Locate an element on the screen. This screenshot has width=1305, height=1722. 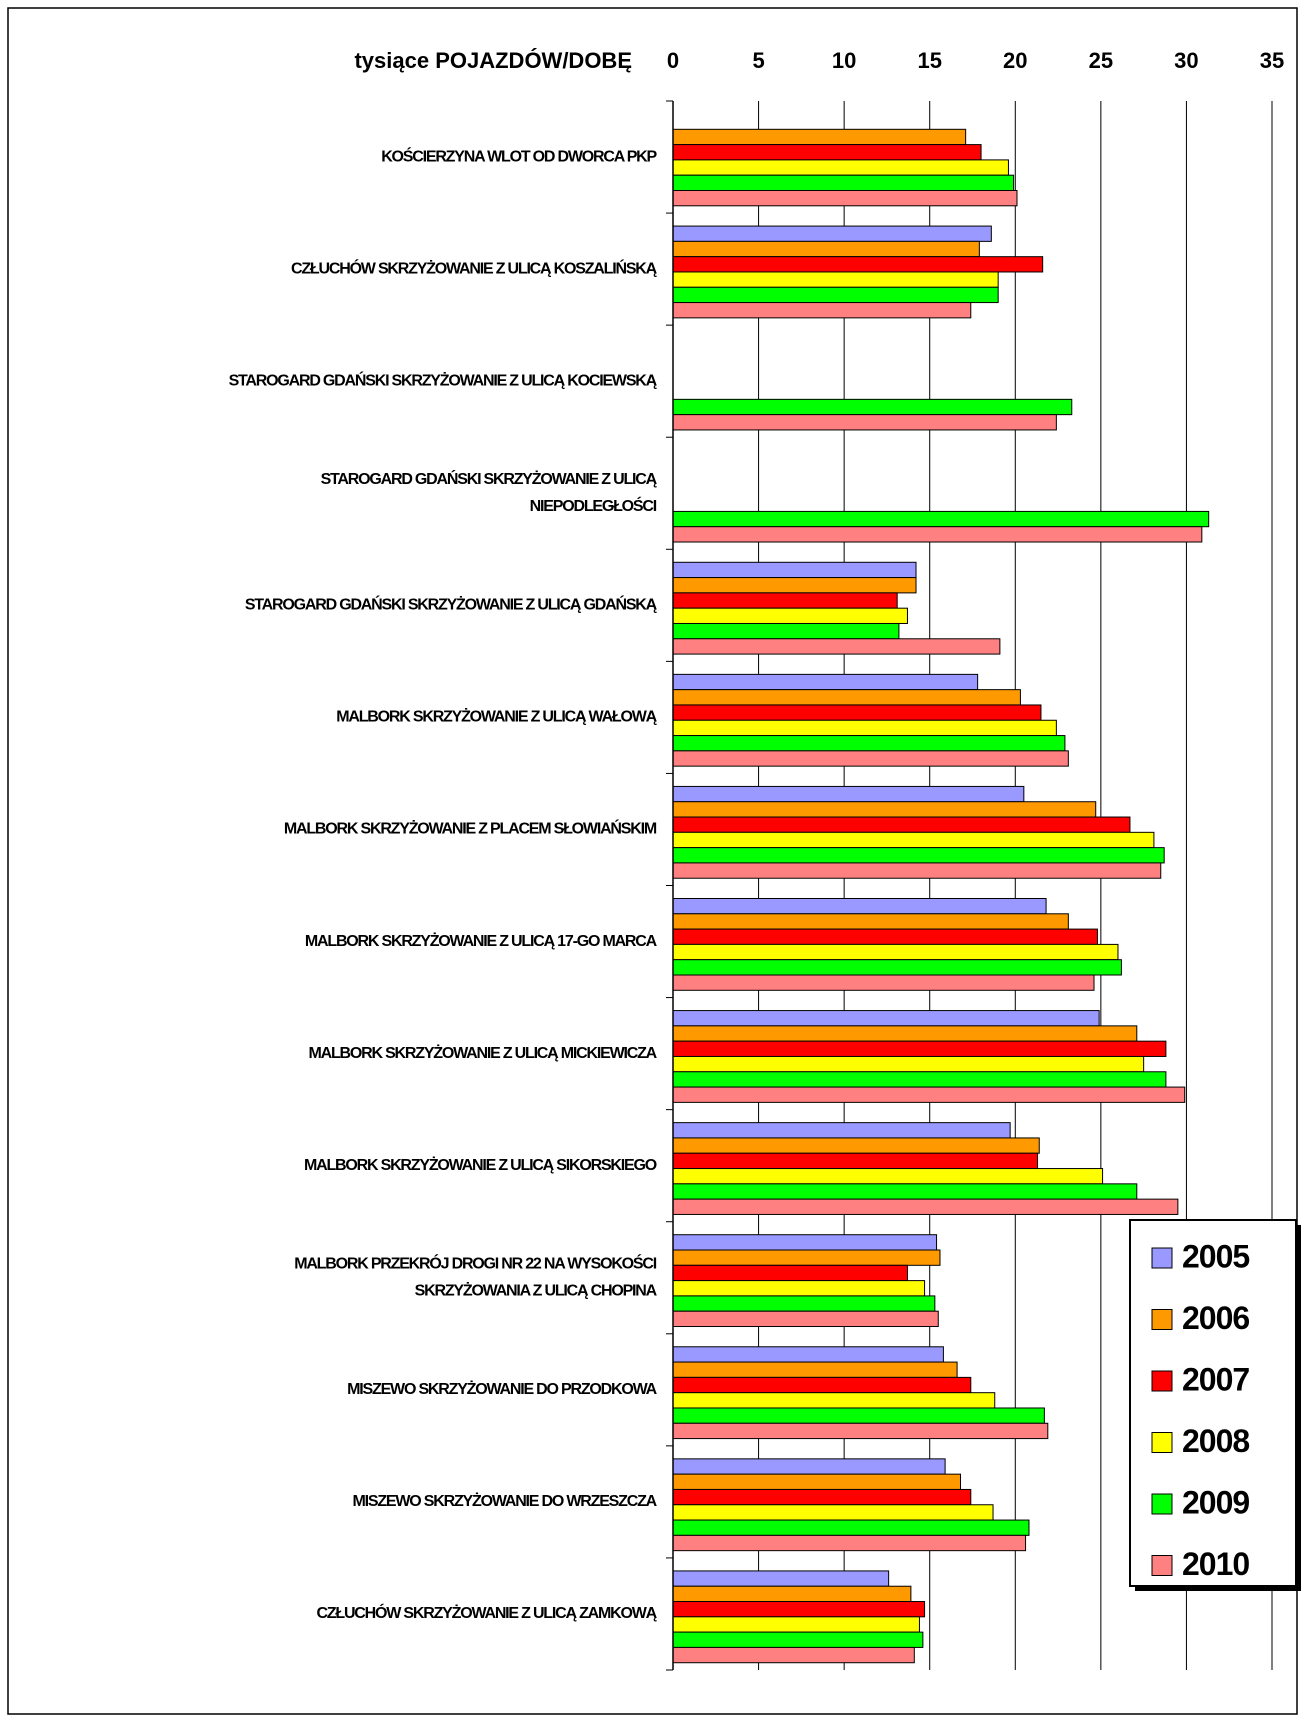
legend-label: 2010 is located at coordinates (1215, 1564).